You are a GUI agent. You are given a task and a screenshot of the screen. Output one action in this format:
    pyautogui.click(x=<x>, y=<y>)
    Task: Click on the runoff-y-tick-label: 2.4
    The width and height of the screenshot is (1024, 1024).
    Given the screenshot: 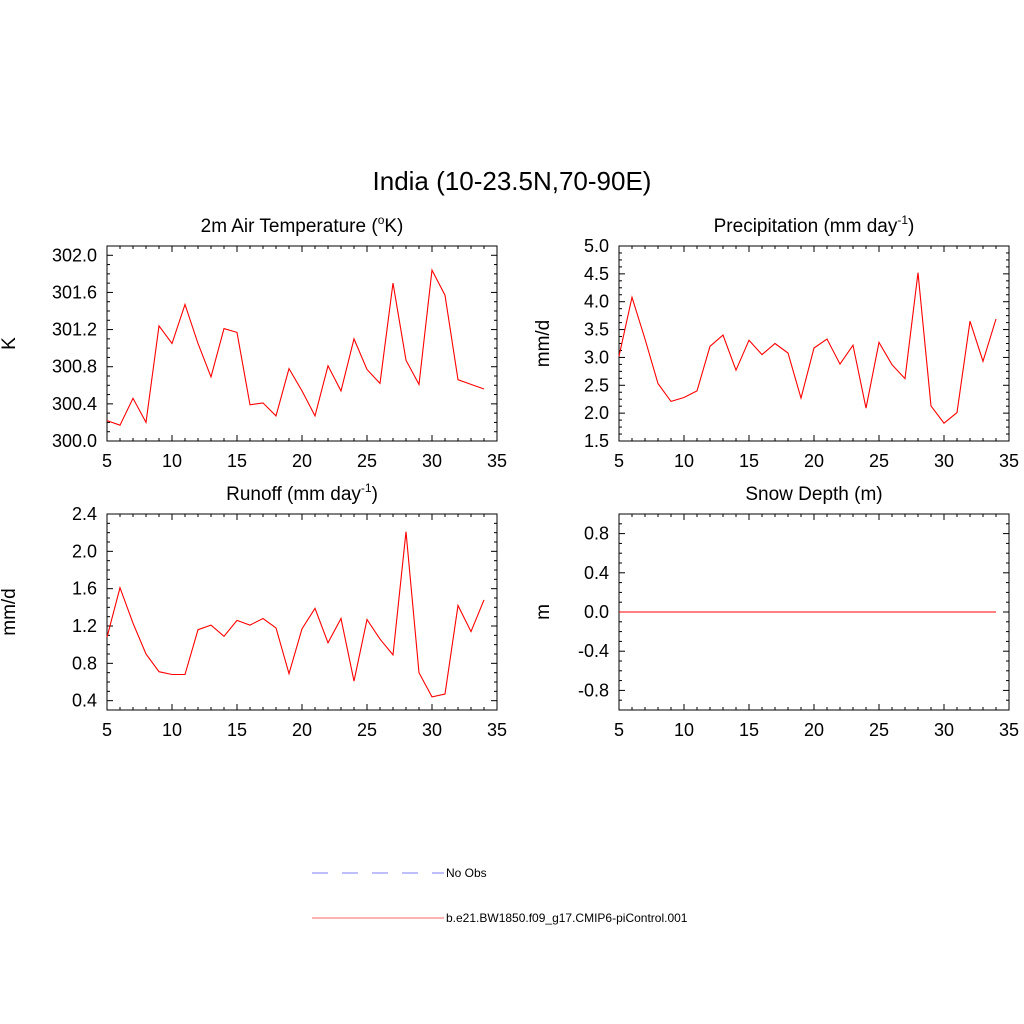 What is the action you would take?
    pyautogui.click(x=84, y=514)
    